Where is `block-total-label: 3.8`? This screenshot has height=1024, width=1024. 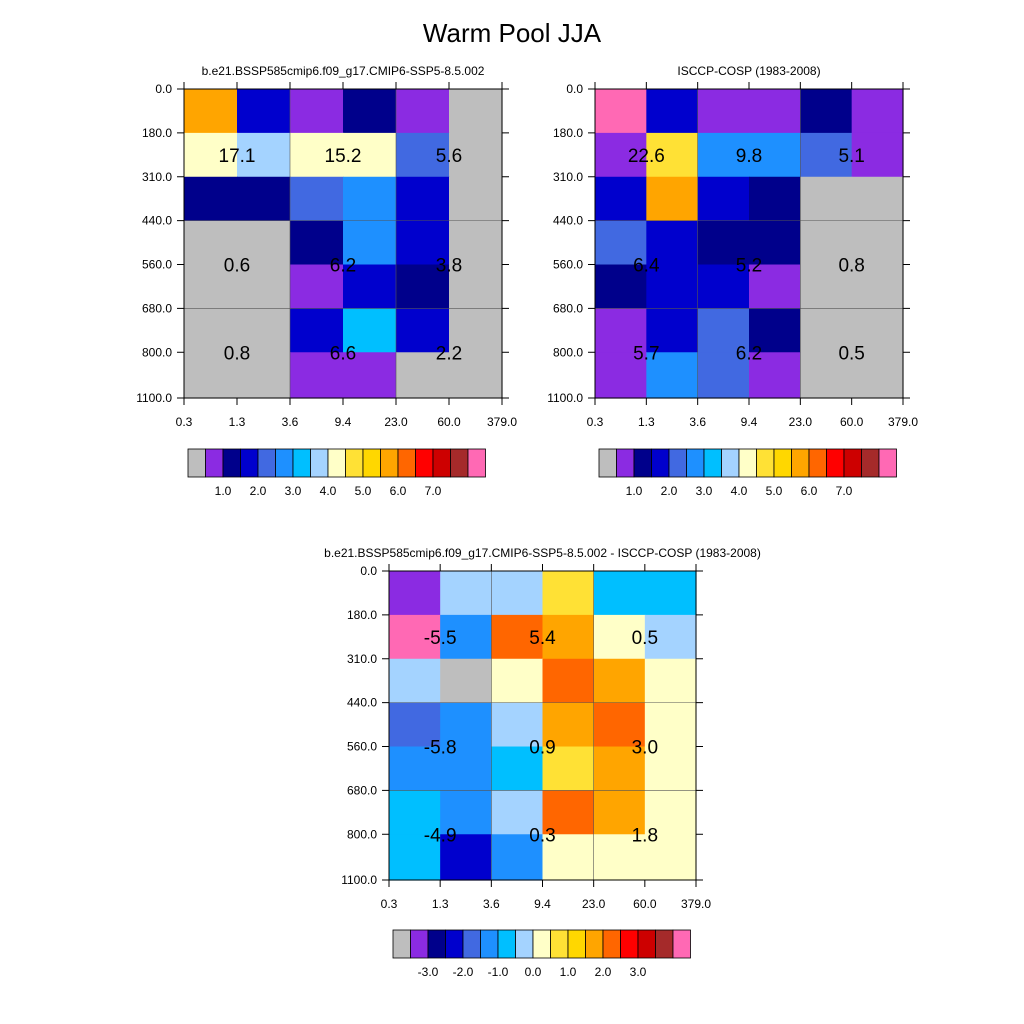 block-total-label: 3.8 is located at coordinates (449, 266).